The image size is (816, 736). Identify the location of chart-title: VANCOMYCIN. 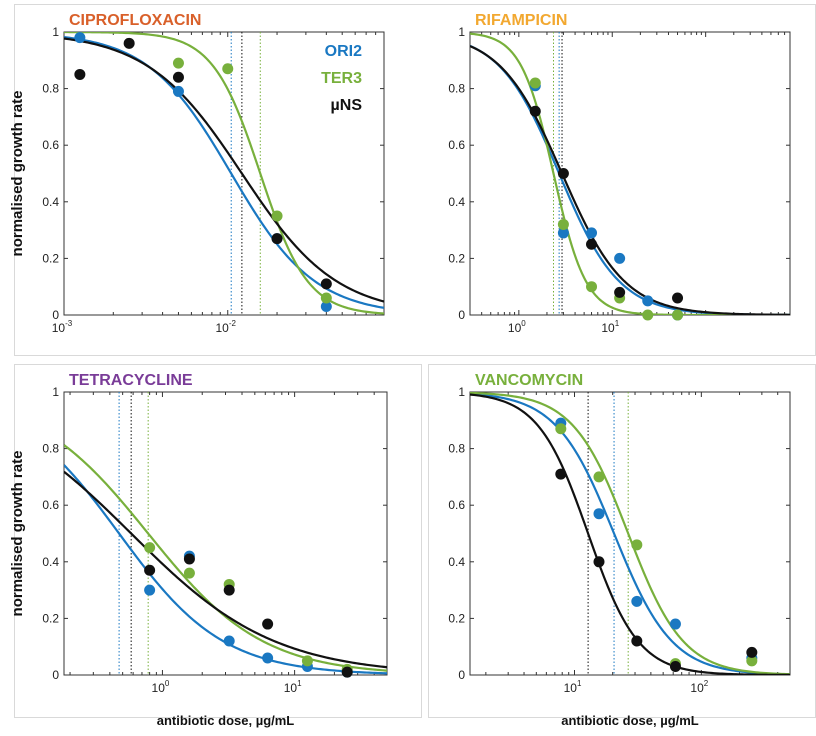
(529, 380).